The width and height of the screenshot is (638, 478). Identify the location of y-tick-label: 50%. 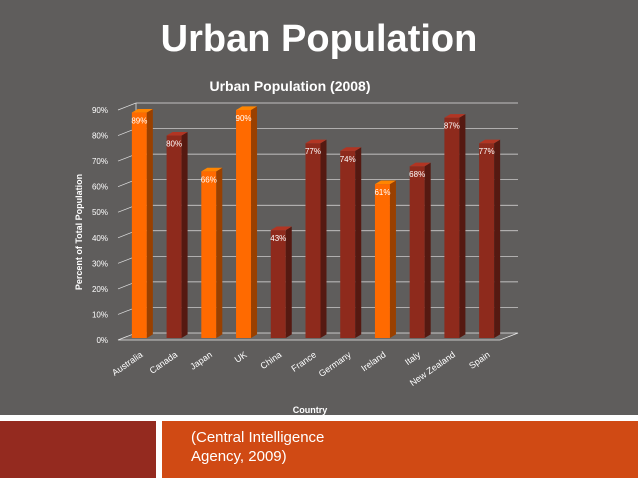
(100, 212).